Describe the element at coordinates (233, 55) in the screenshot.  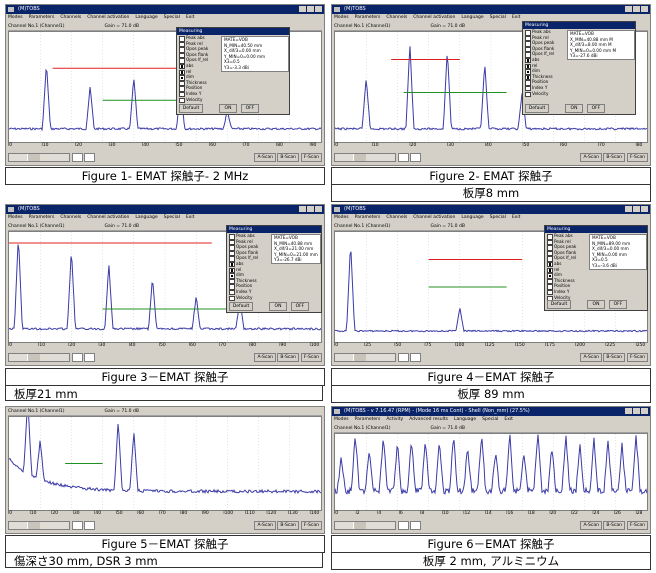
I see `measure-option: Opos flank` at that location.